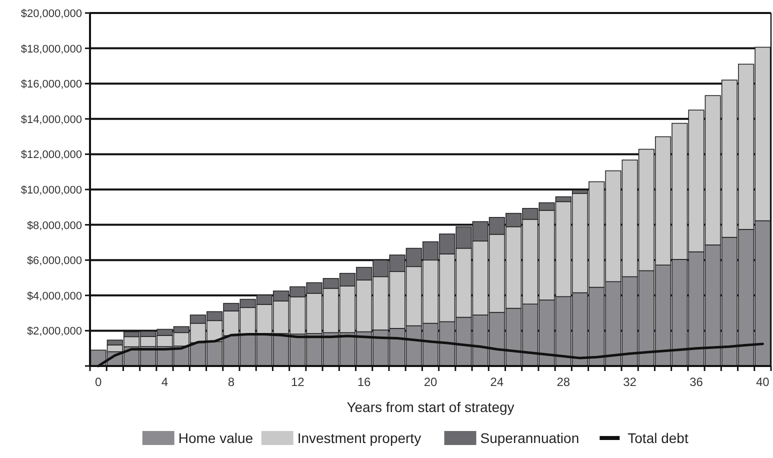 The image size is (773, 458). What do you see at coordinates (497, 382) in the screenshot?
I see `x-tick-label: 24` at bounding box center [497, 382].